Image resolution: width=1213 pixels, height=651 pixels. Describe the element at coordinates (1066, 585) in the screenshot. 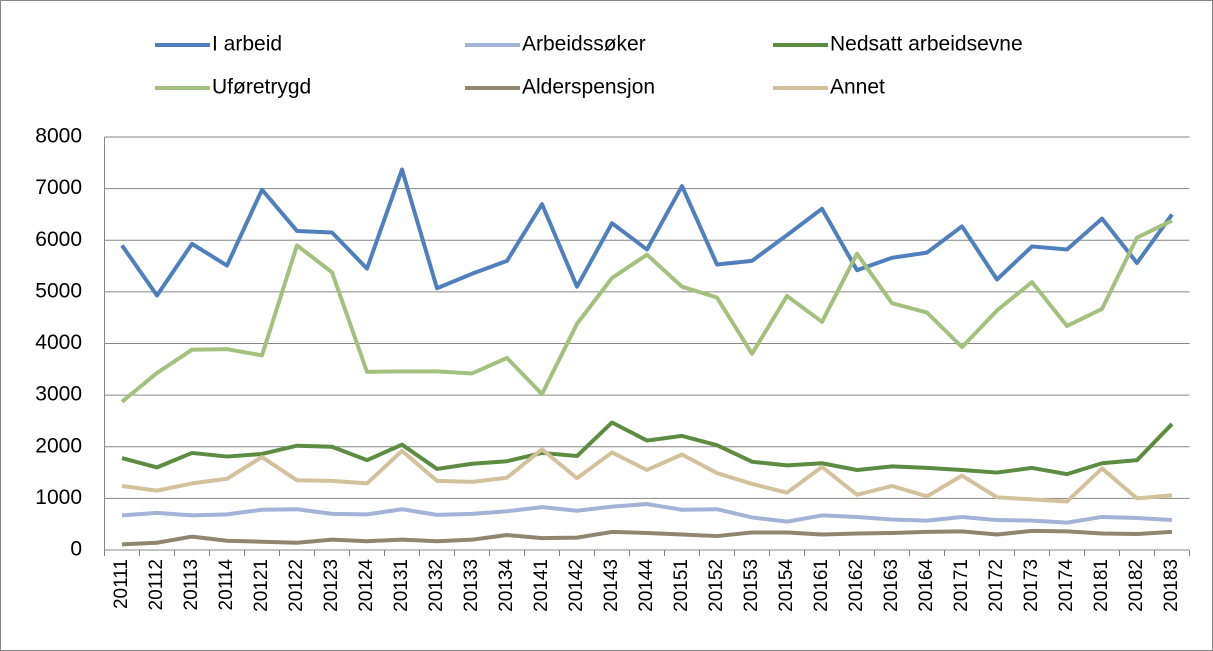

I see `x-tick-label: 20174` at that location.